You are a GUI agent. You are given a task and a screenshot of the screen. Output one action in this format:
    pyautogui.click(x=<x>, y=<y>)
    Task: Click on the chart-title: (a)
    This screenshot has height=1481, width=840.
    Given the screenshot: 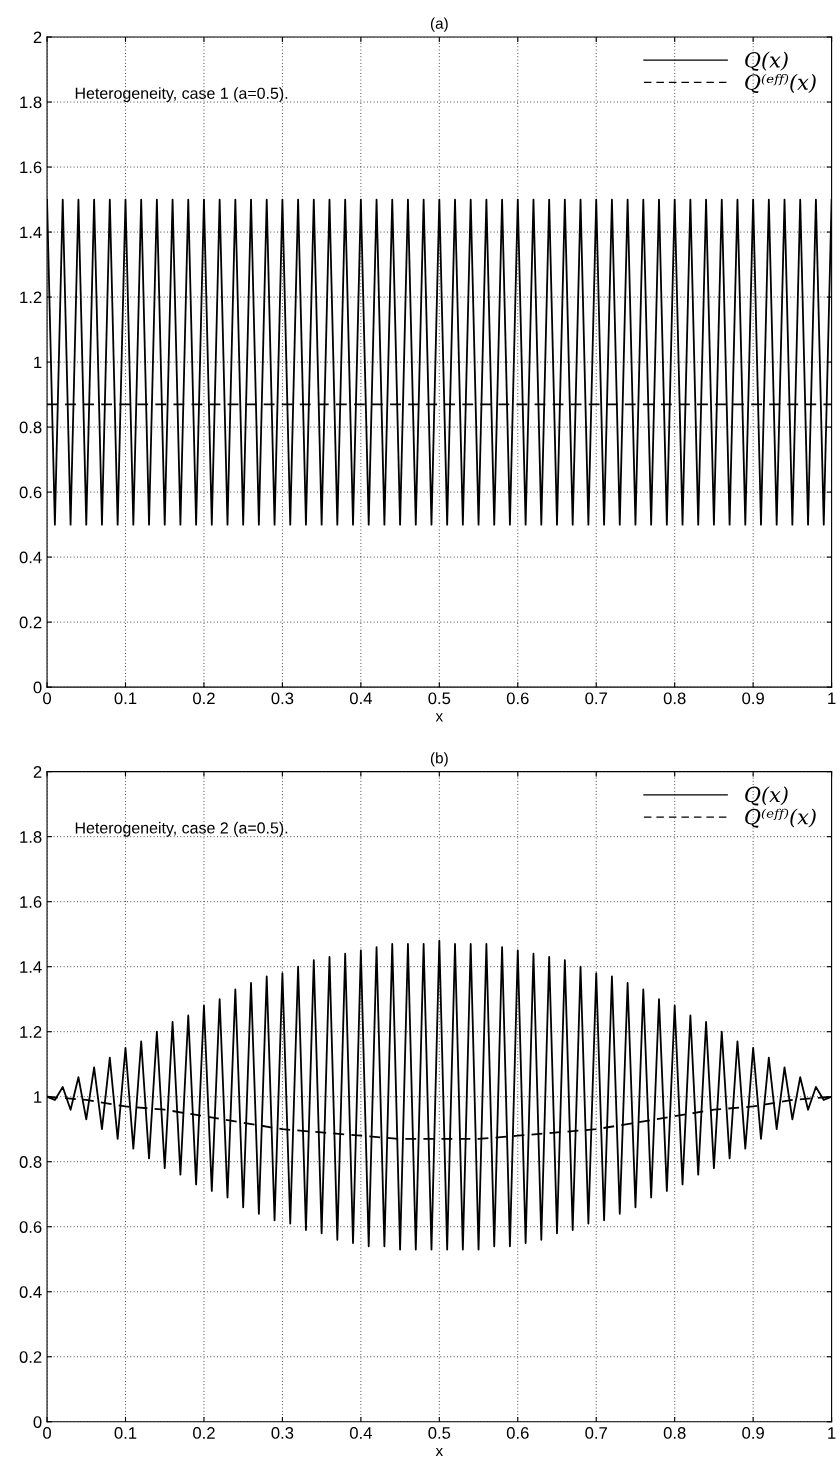 What is the action you would take?
    pyautogui.click(x=439, y=24)
    